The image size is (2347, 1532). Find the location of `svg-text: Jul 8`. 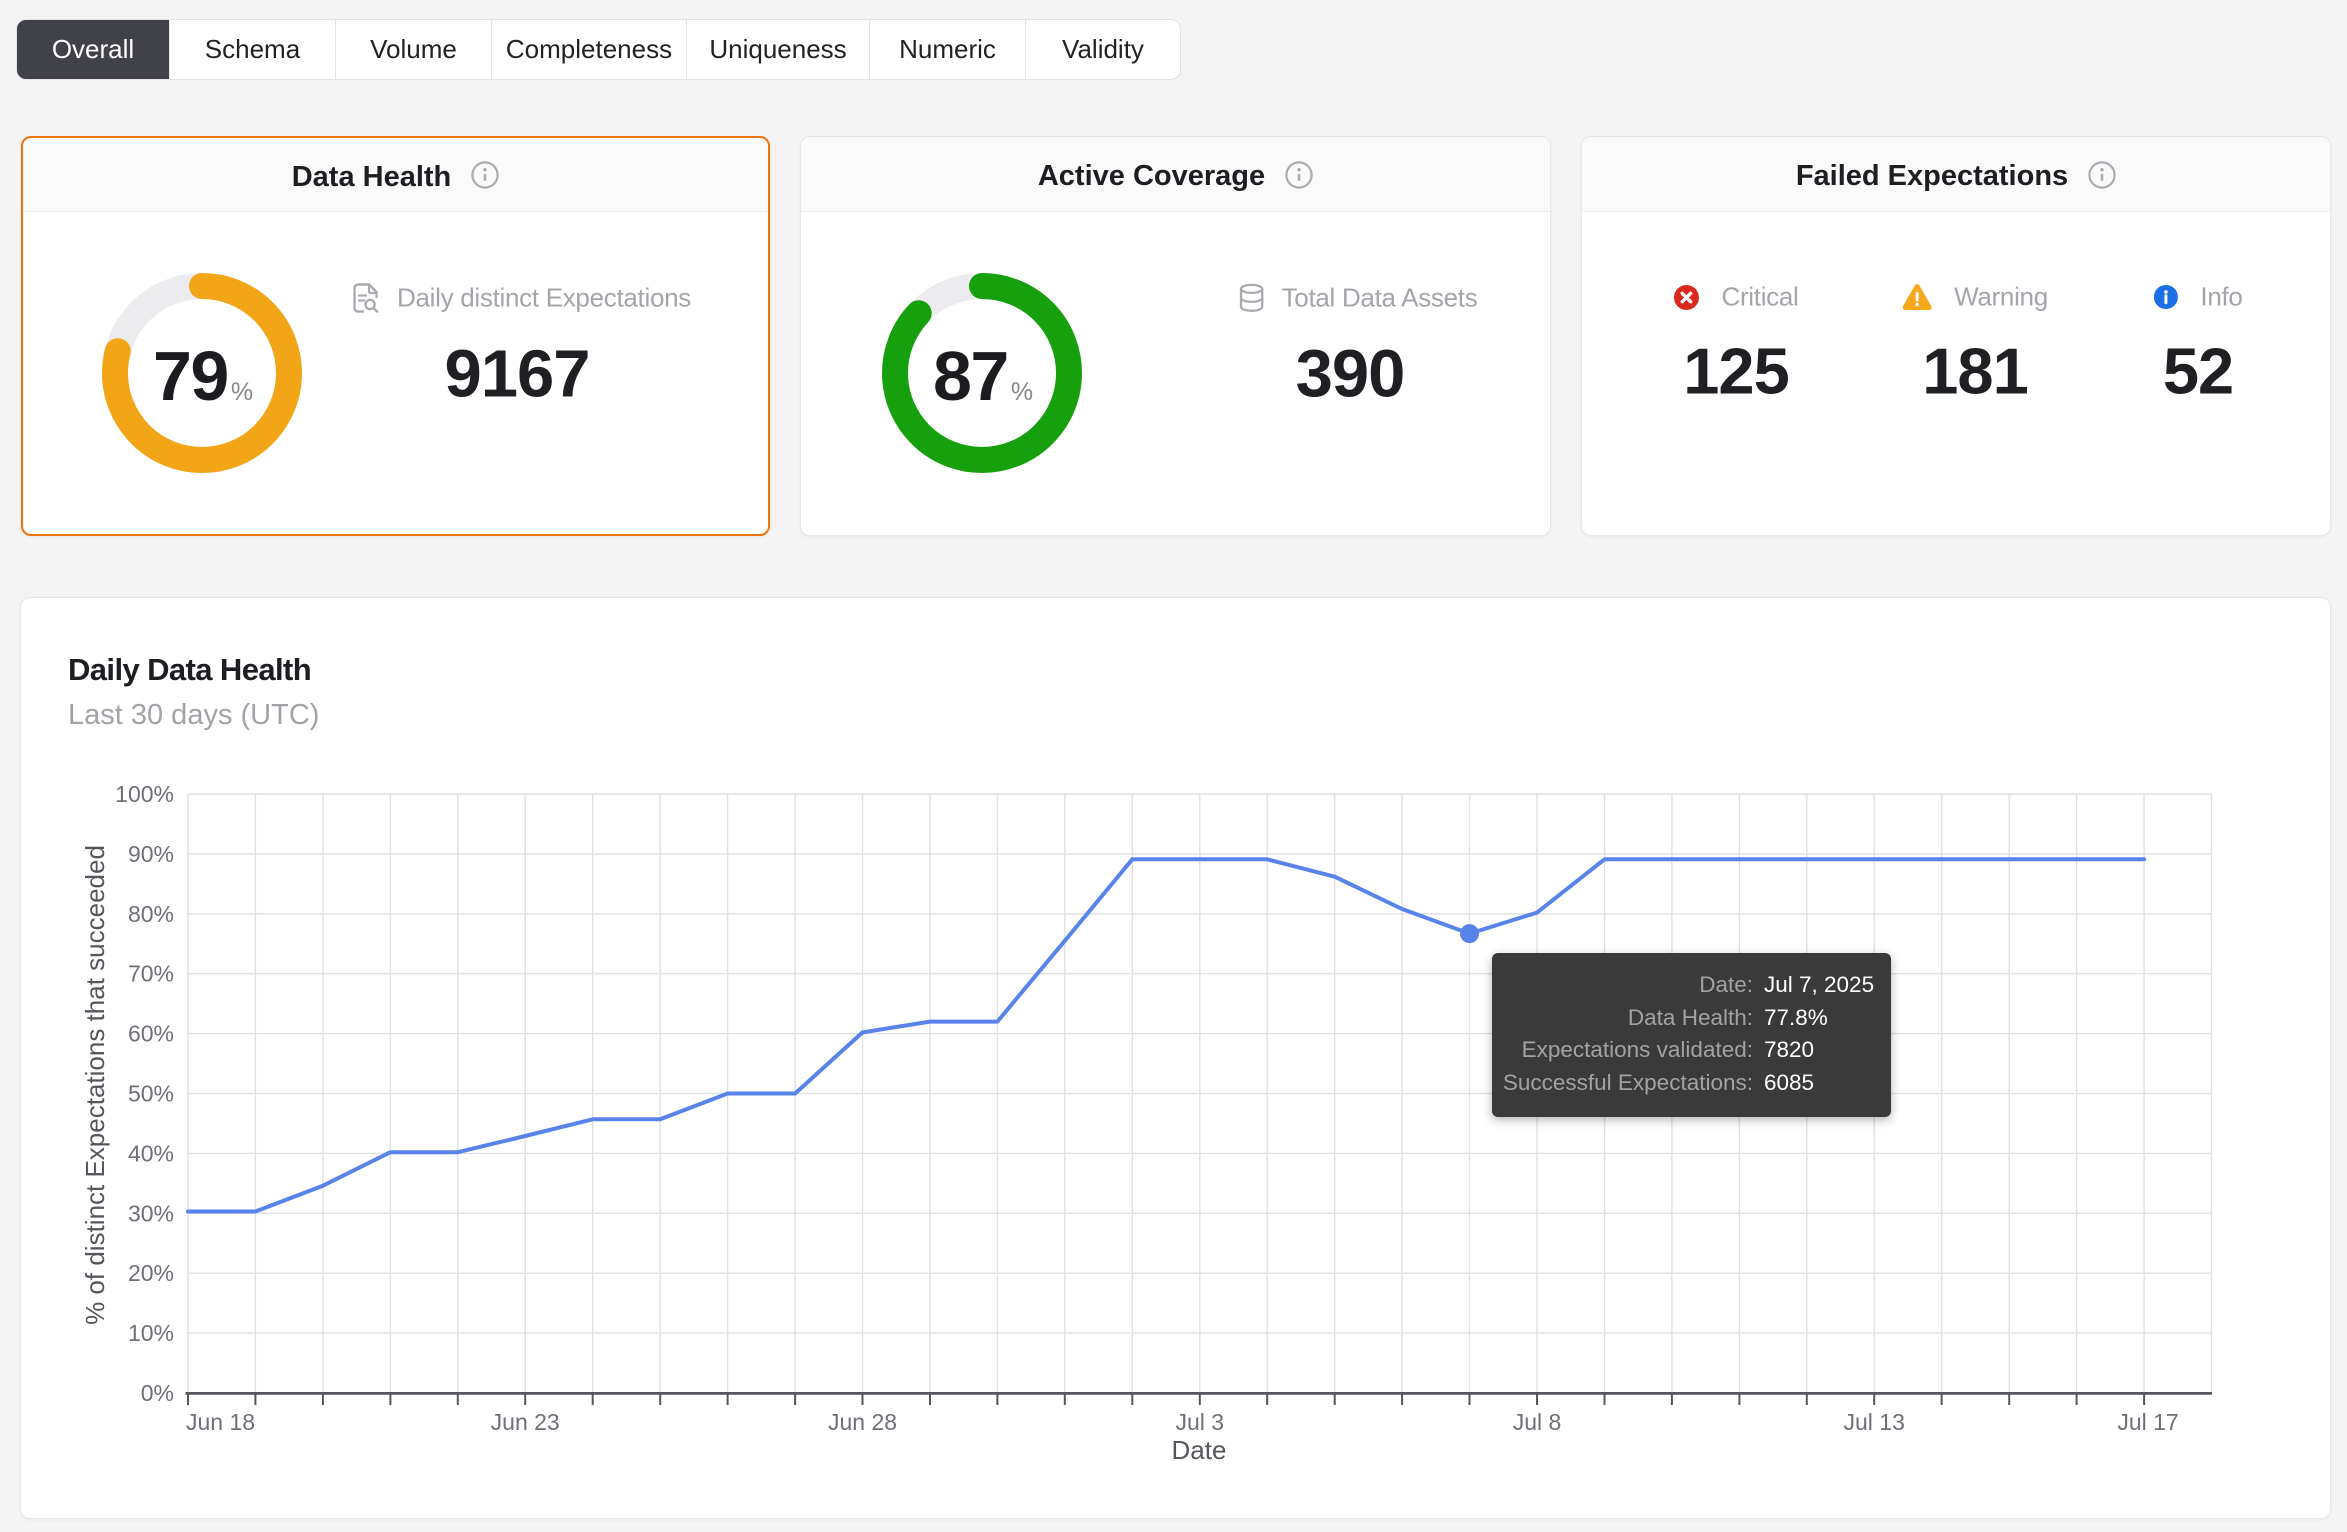

svg-text: Jul 8 is located at coordinates (1537, 1422).